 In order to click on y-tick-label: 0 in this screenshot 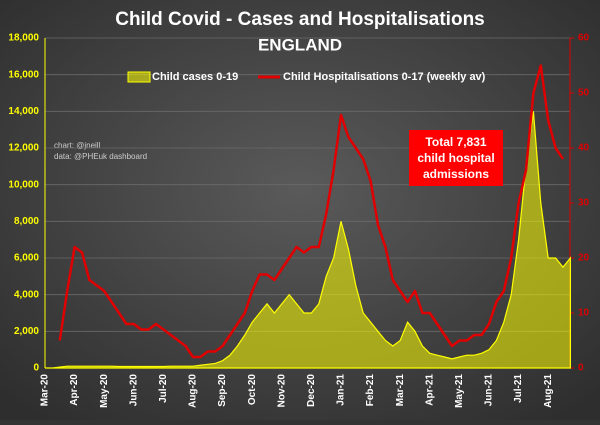, I will do `click(36, 368)`.